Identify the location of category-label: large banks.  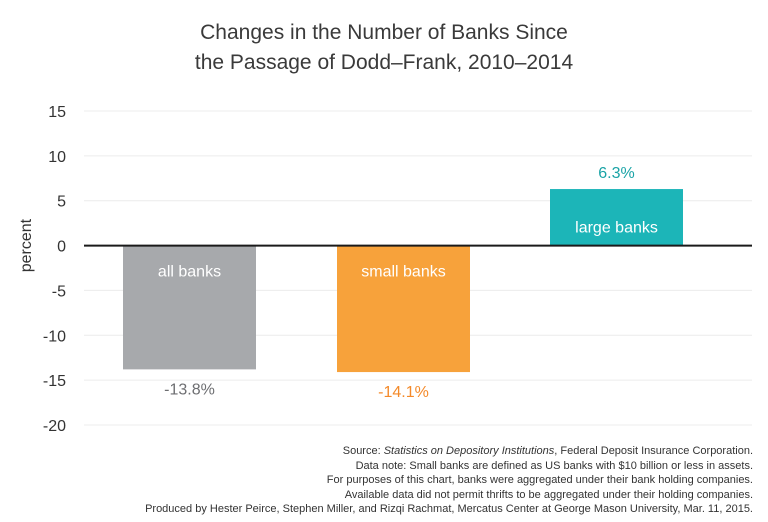
(616, 228).